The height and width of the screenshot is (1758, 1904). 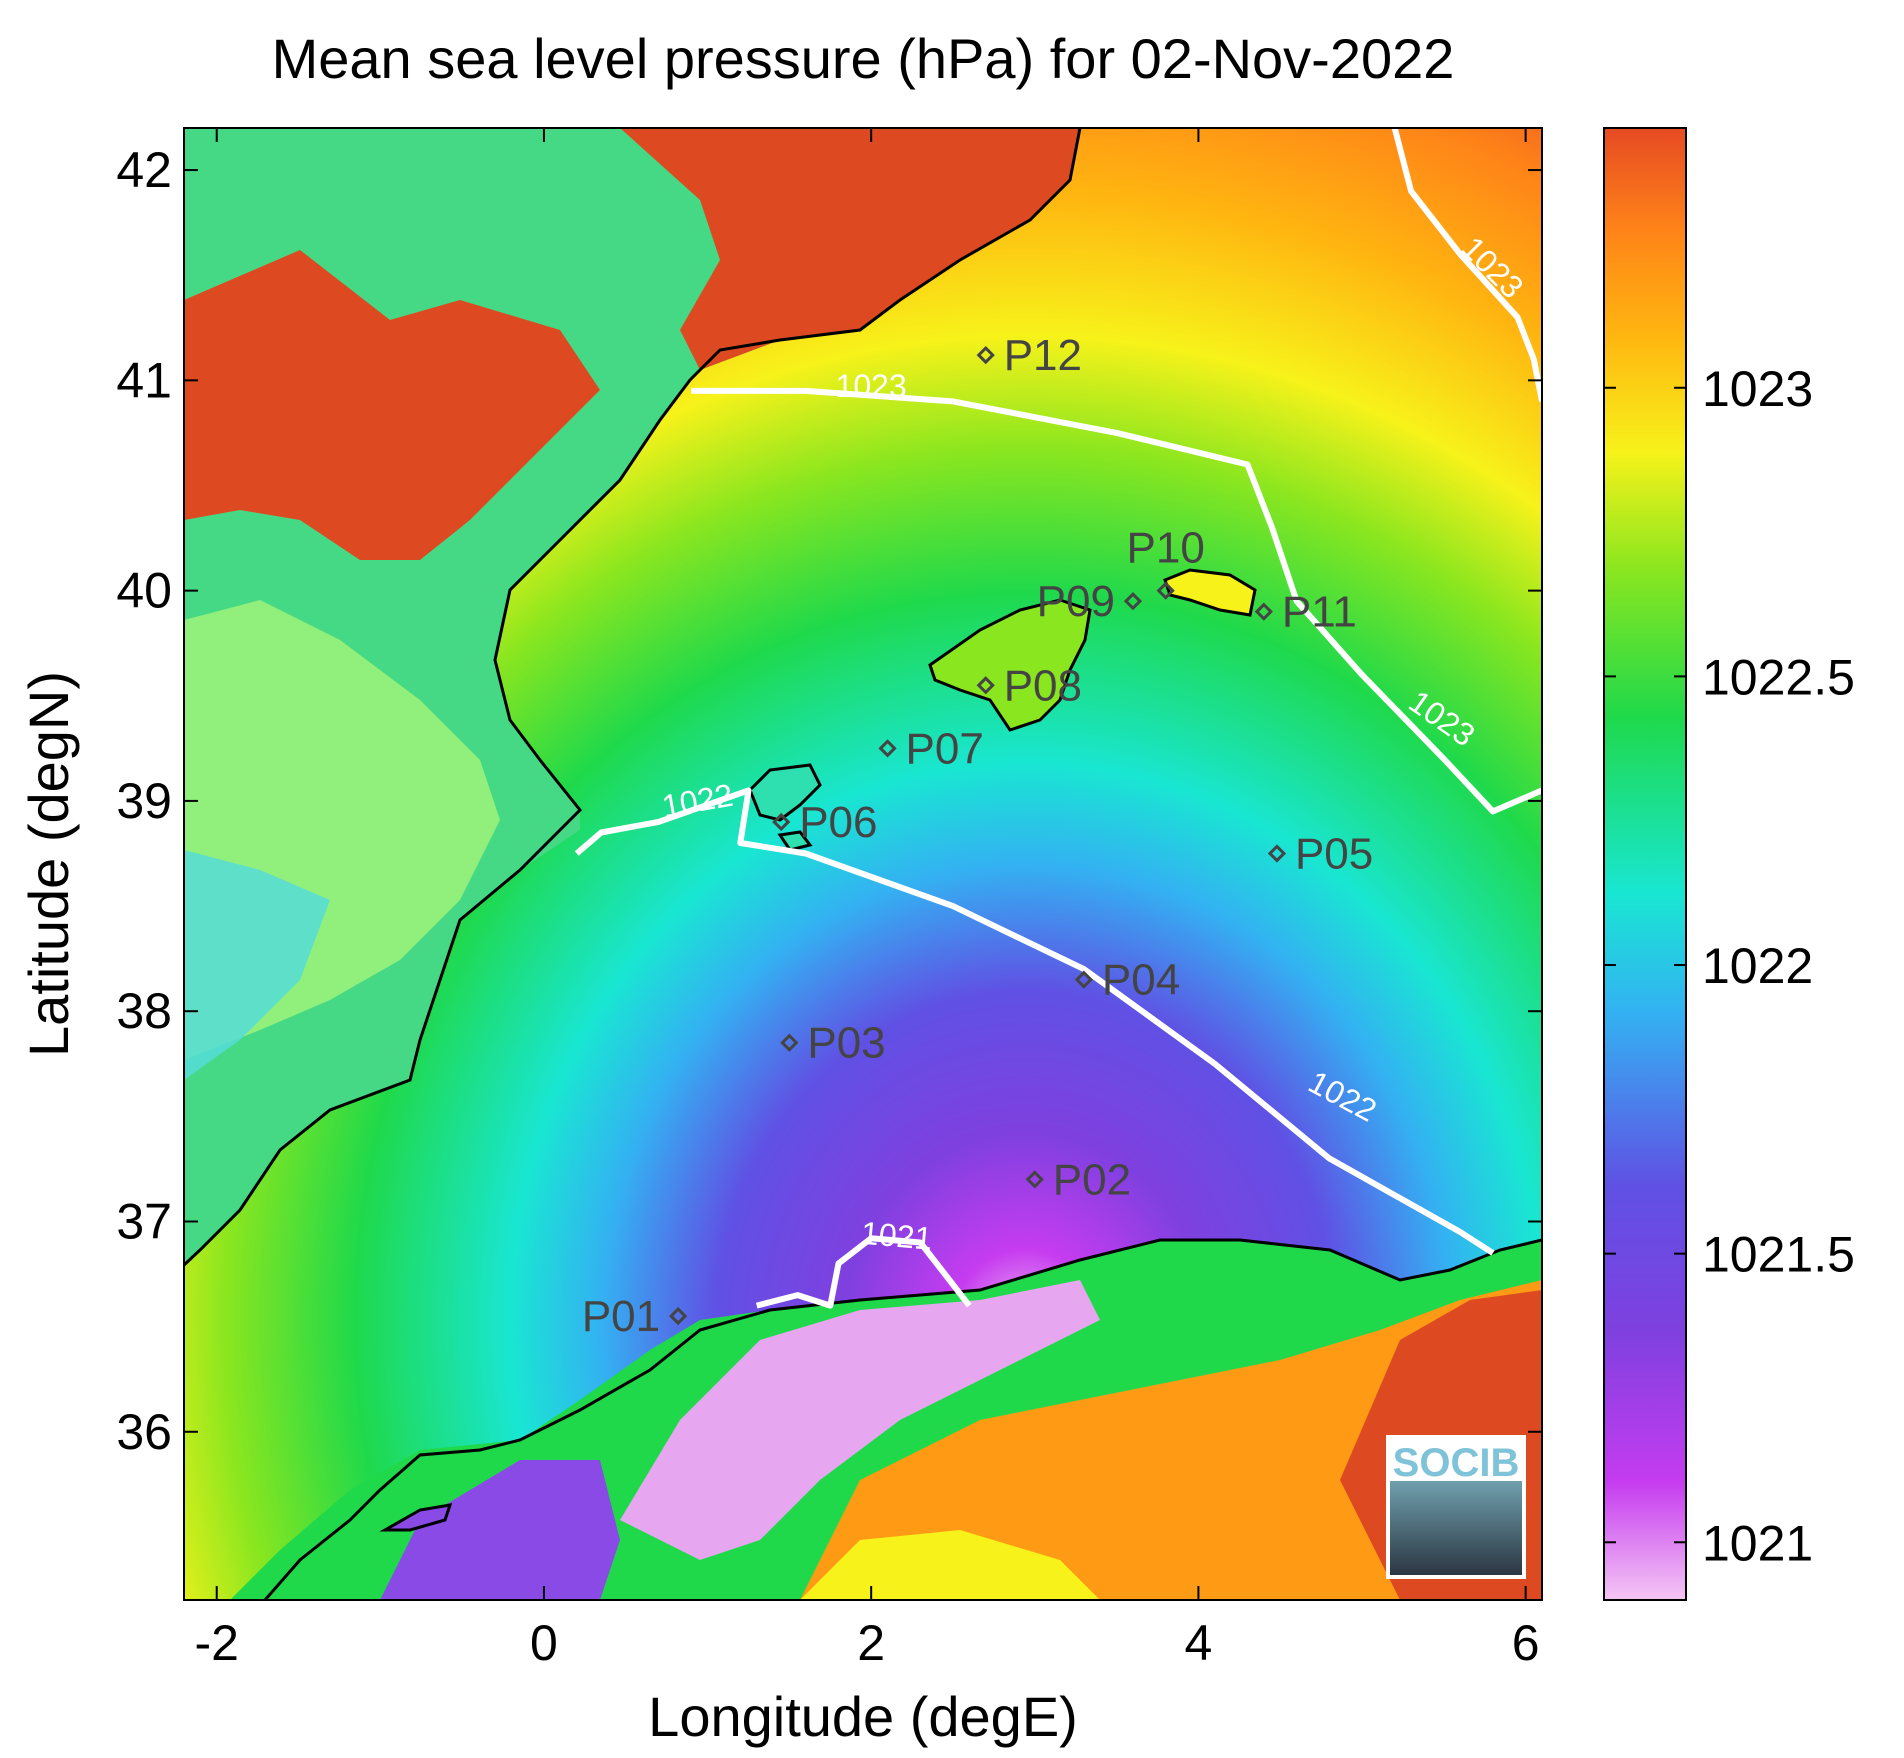 I want to click on colorbar-tick-label: 1022.5, so click(x=1778, y=677).